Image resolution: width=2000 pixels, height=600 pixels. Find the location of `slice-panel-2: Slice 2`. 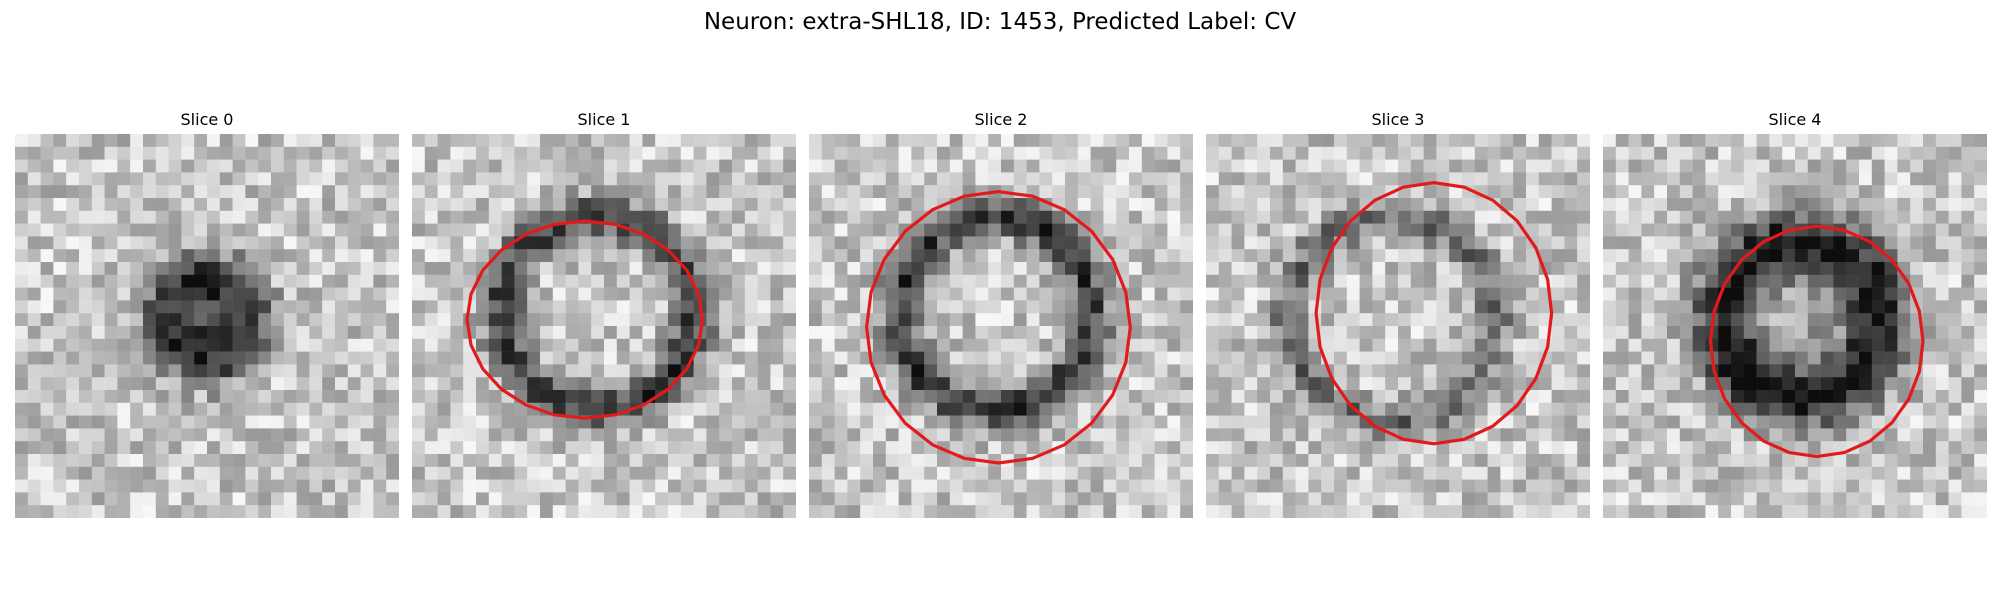

slice-panel-2: Slice 2 is located at coordinates (1001, 313).